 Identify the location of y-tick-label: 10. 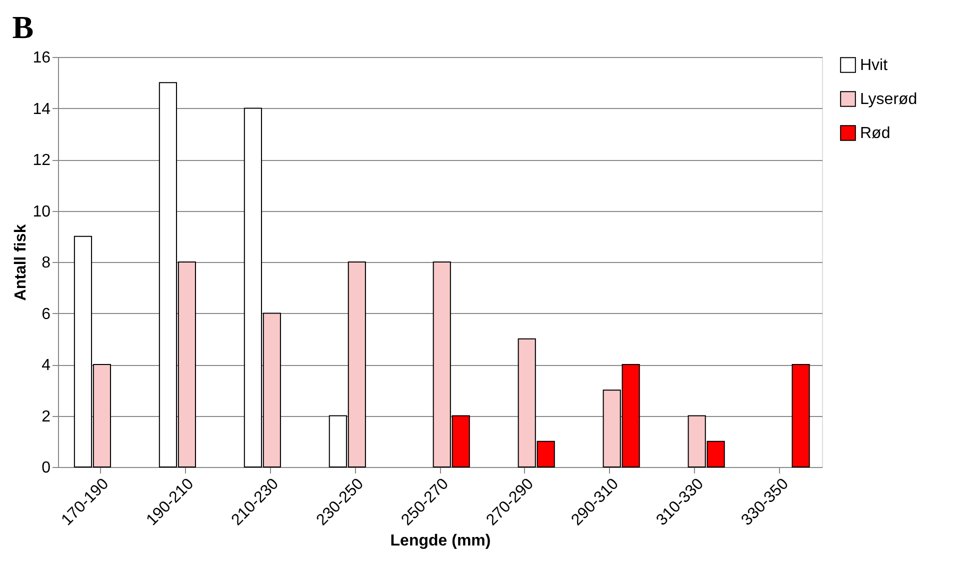
(41, 211).